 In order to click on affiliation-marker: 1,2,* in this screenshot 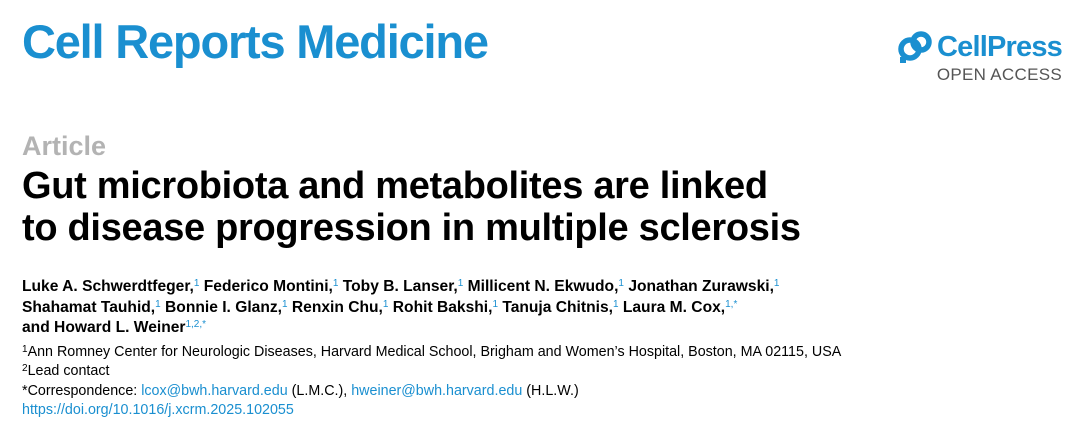, I will do `click(196, 324)`.